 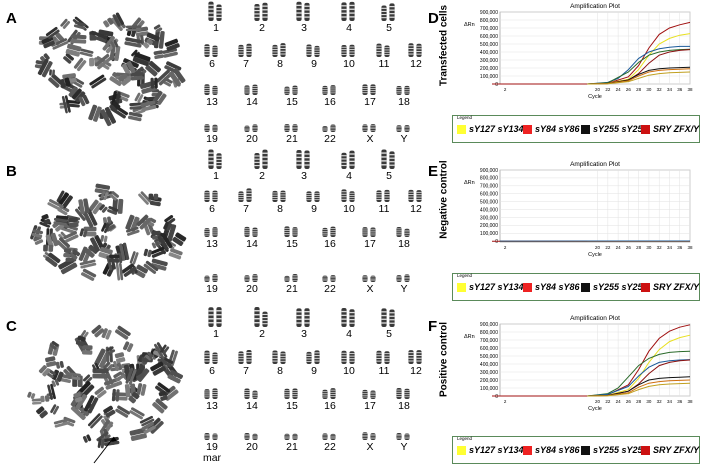 What do you see at coordinates (404, 289) in the screenshot?
I see `chromosome-label: Y` at bounding box center [404, 289].